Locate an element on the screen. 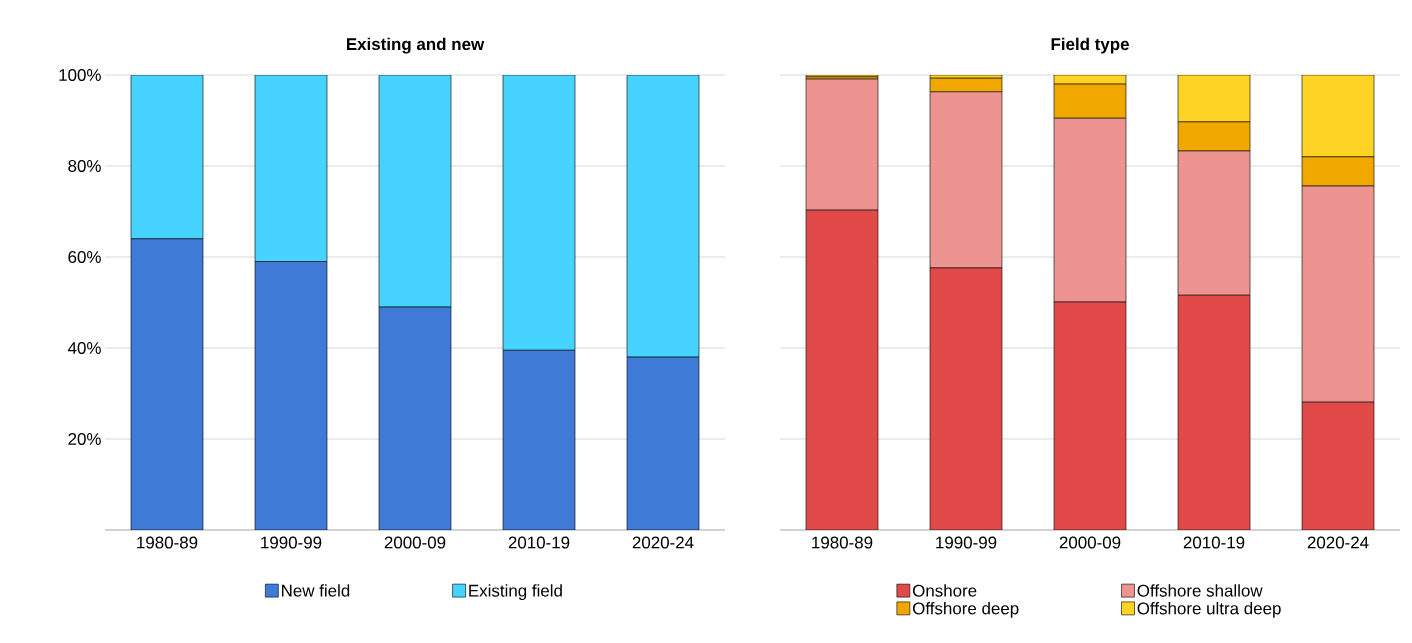 The image size is (1412, 643). legend-label: Offshore ultra deep is located at coordinates (1209, 609).